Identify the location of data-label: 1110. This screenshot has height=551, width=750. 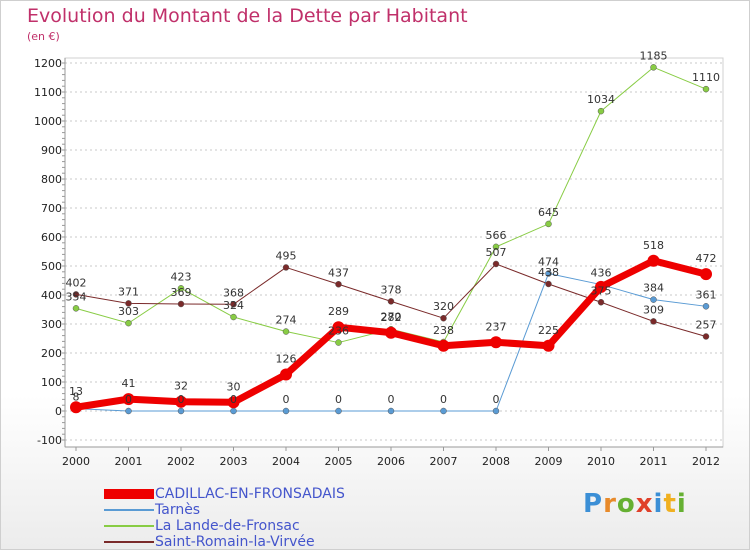
(706, 77).